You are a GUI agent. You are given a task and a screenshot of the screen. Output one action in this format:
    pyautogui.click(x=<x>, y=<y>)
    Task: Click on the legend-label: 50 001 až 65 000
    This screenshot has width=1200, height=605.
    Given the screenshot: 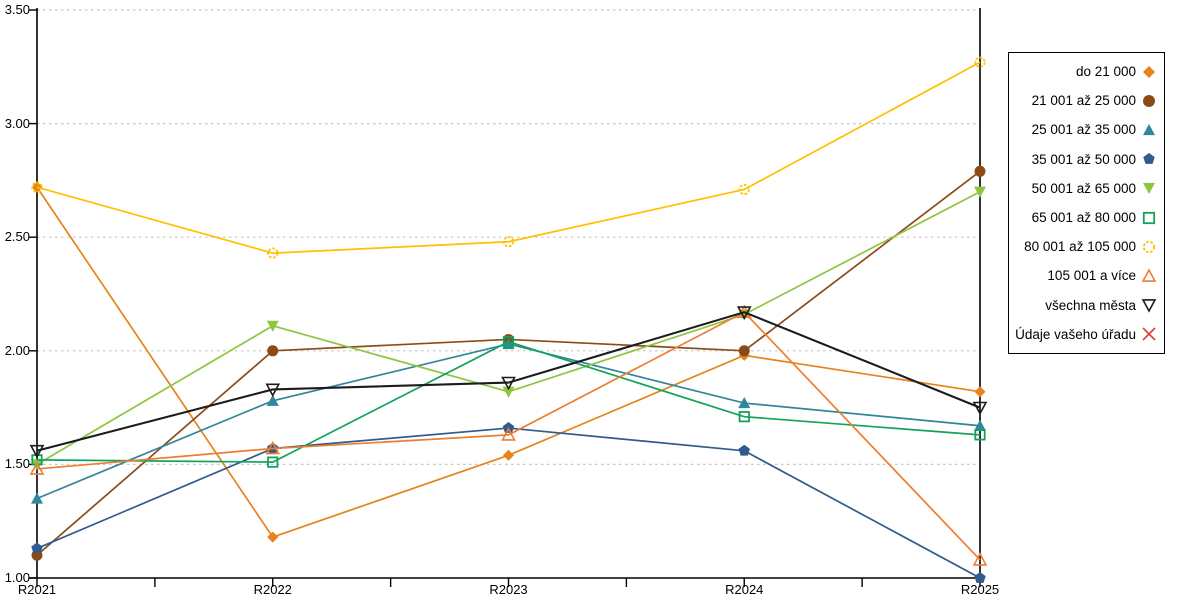 What is the action you would take?
    pyautogui.click(x=1083, y=188)
    